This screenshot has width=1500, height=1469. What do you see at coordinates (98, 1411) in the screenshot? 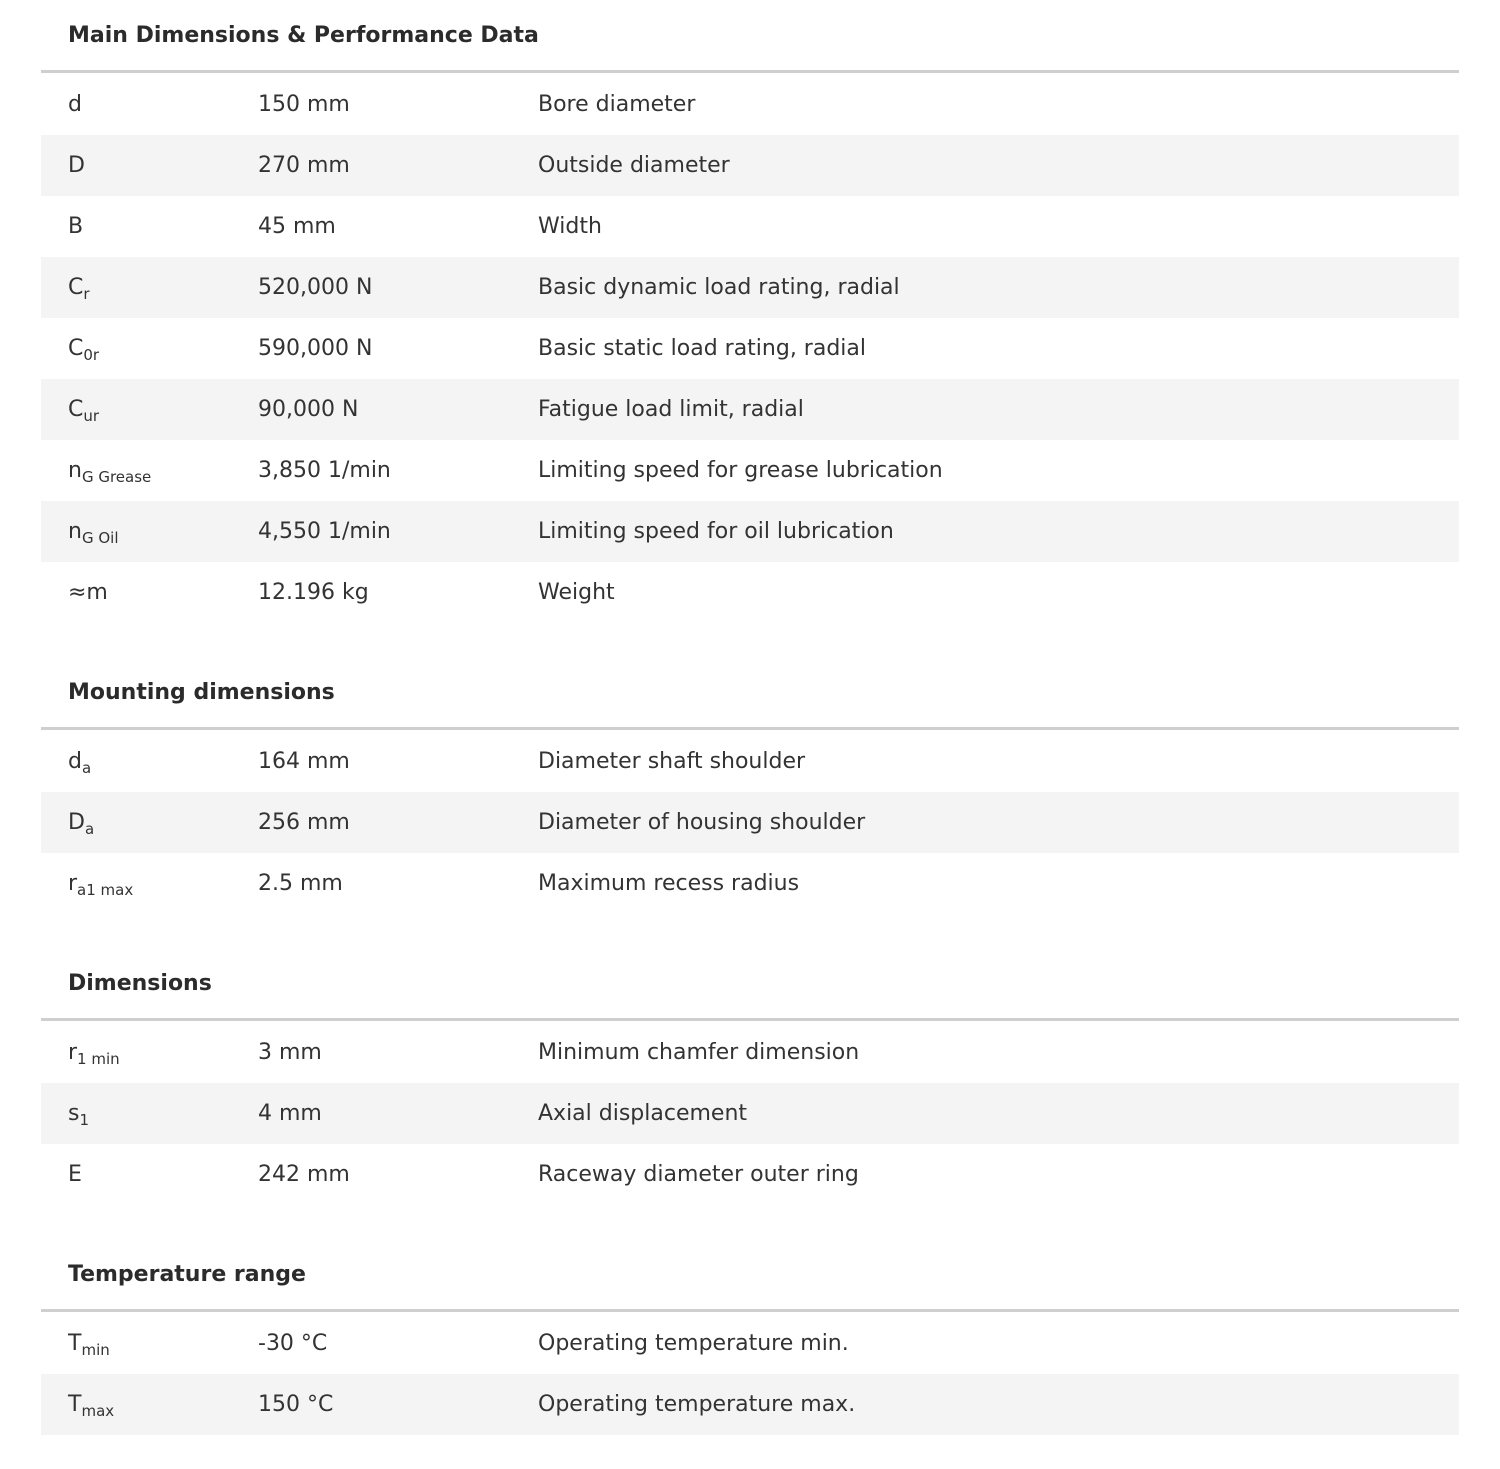
I see `symbol-subscript: max` at bounding box center [98, 1411].